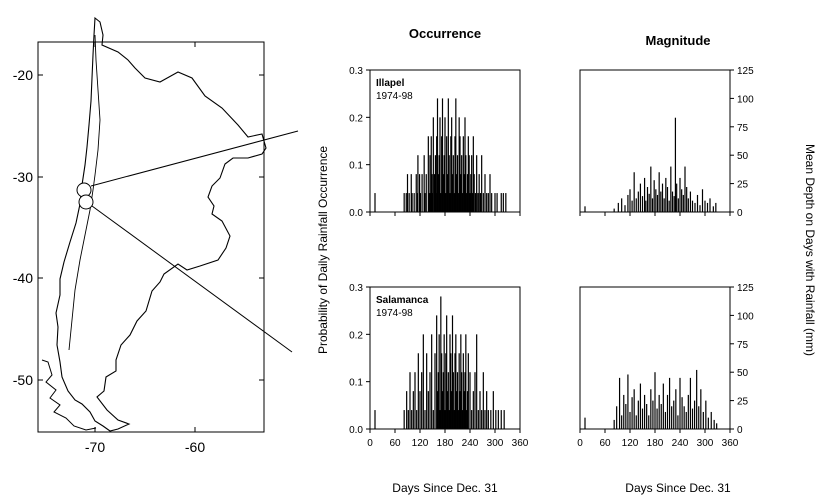 This screenshot has height=495, width=821. What do you see at coordinates (356, 335) in the screenshot?
I see `y-tick-label: 0.2` at bounding box center [356, 335].